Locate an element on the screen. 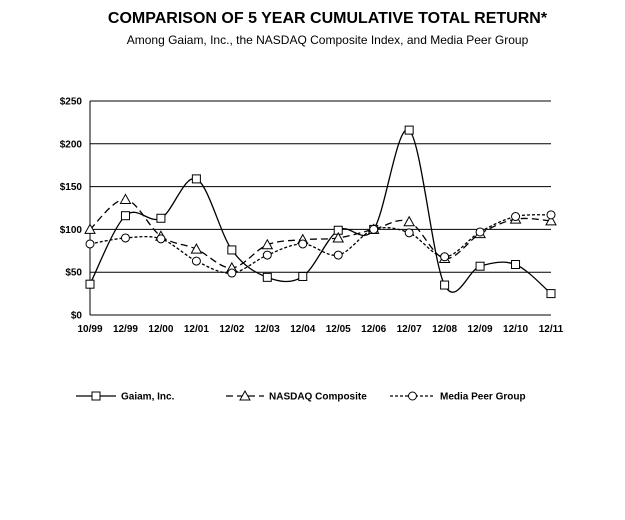 This screenshot has height=520, width=625. y-tick-label: $0 is located at coordinates (77, 316).